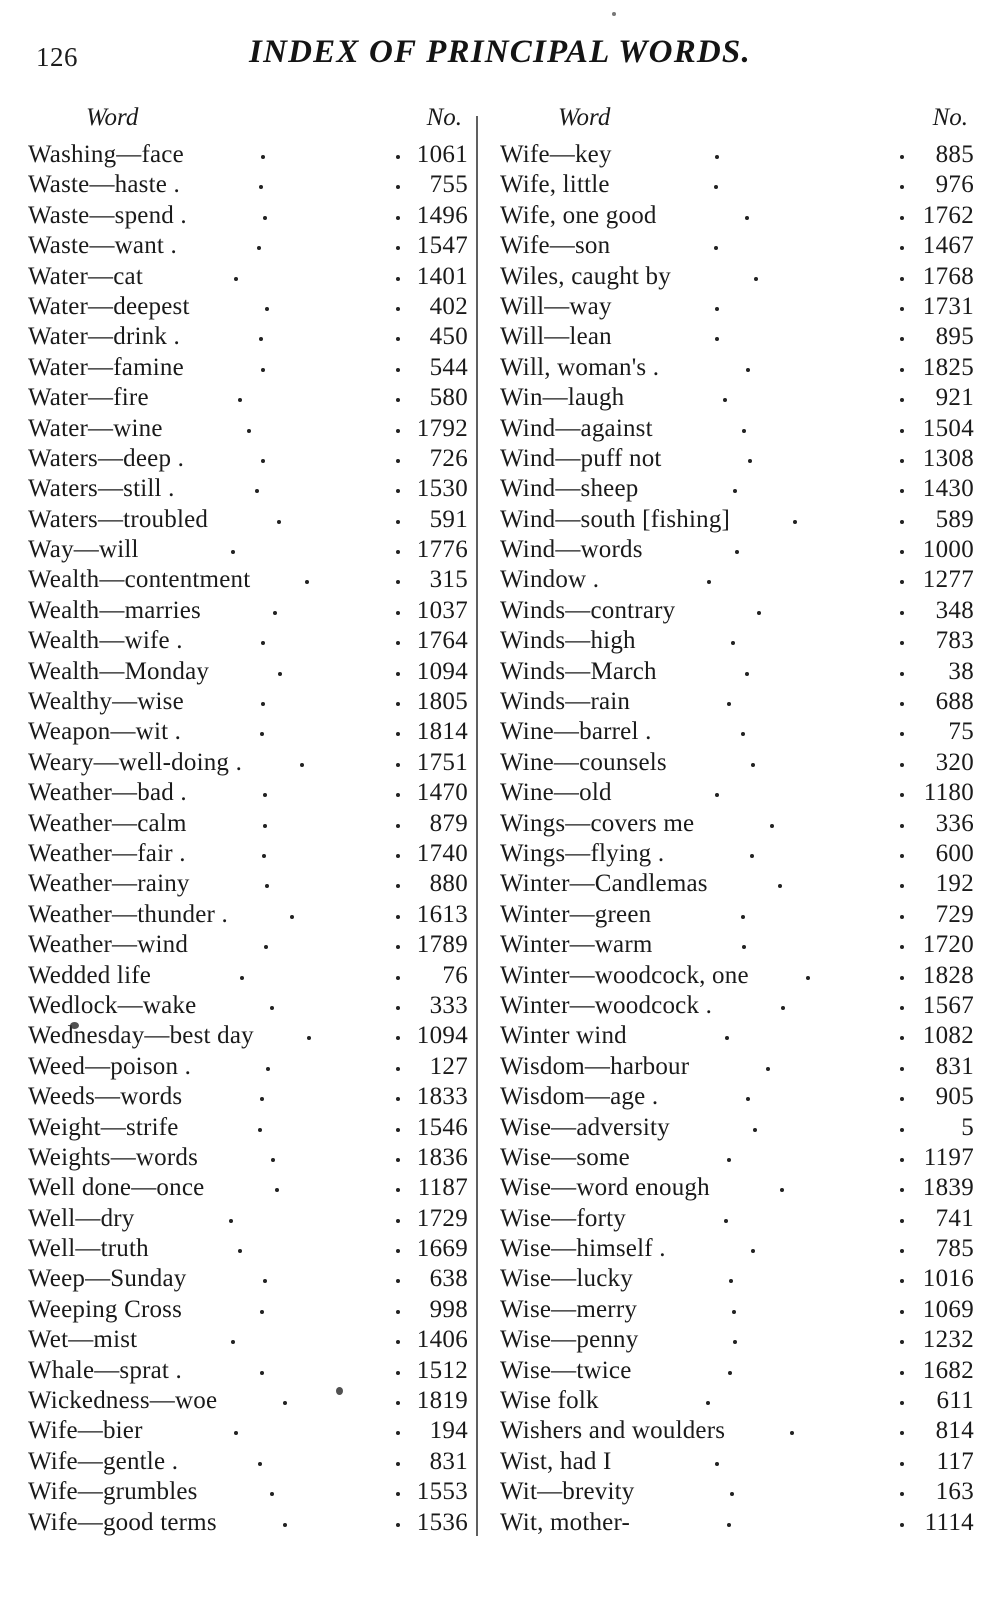 The image size is (1000, 1623). What do you see at coordinates (737, 1067) in the screenshot?
I see `index-entry: Wisdom—harbour 831` at bounding box center [737, 1067].